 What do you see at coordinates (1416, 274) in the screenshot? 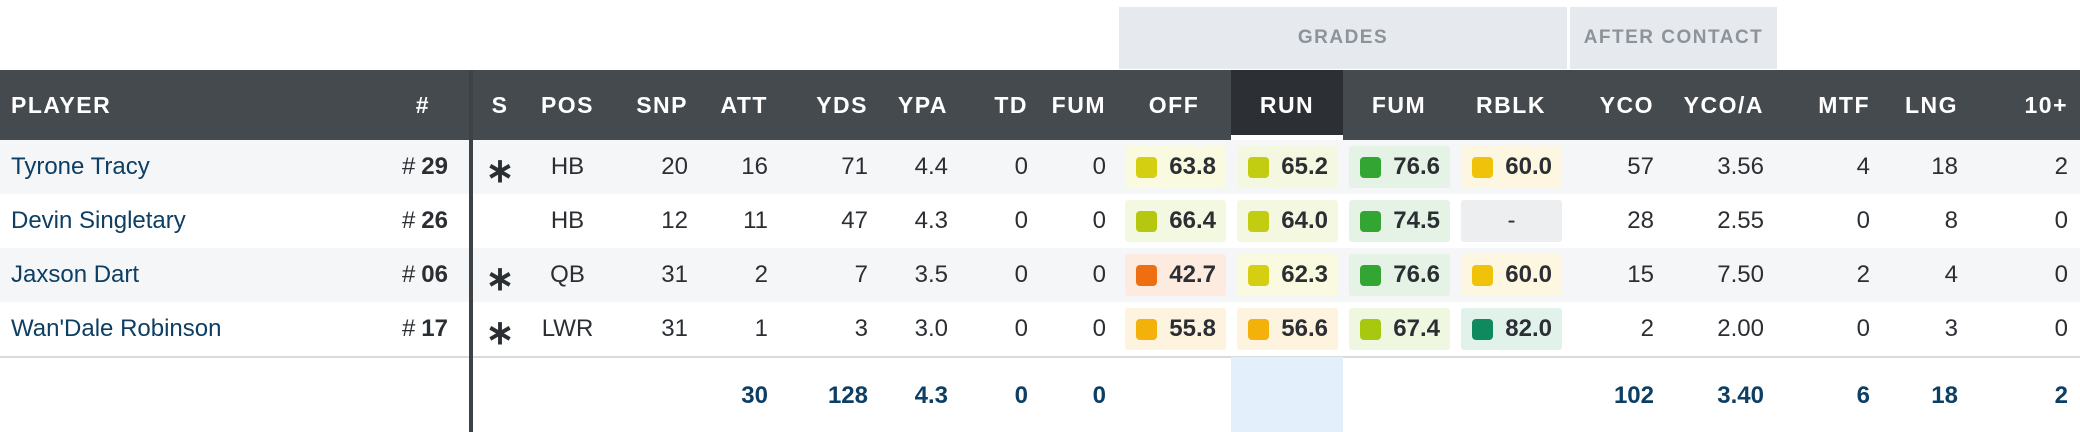
I see `grade-value: 76.6` at bounding box center [1416, 274].